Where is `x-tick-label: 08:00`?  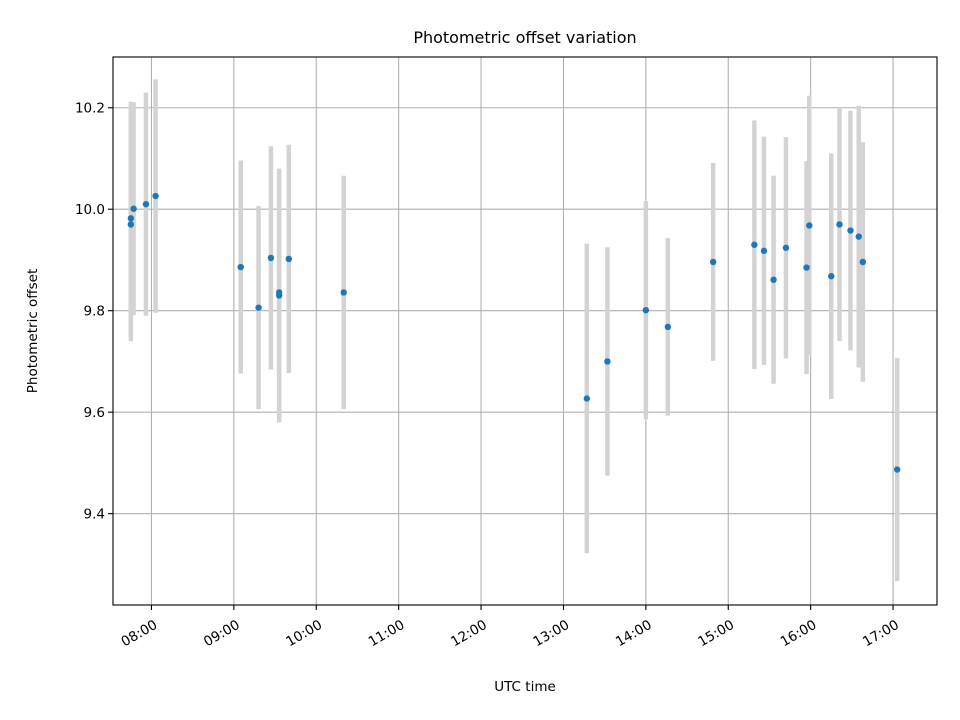 x-tick-label: 08:00 is located at coordinates (140, 633).